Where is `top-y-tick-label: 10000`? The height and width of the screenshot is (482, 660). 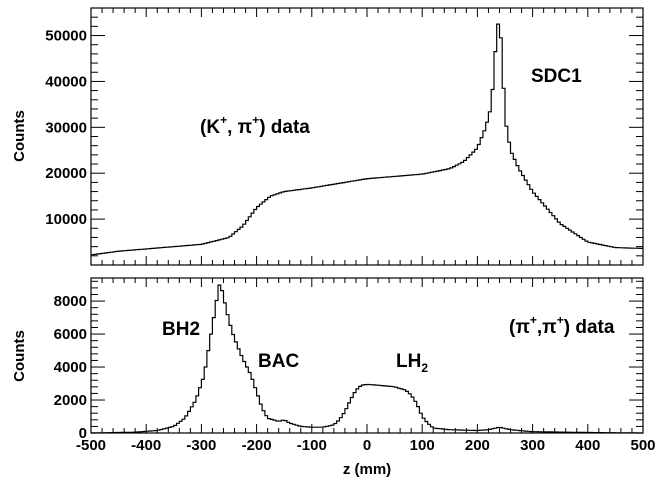
top-y-tick-label: 10000 is located at coordinates (66, 219).